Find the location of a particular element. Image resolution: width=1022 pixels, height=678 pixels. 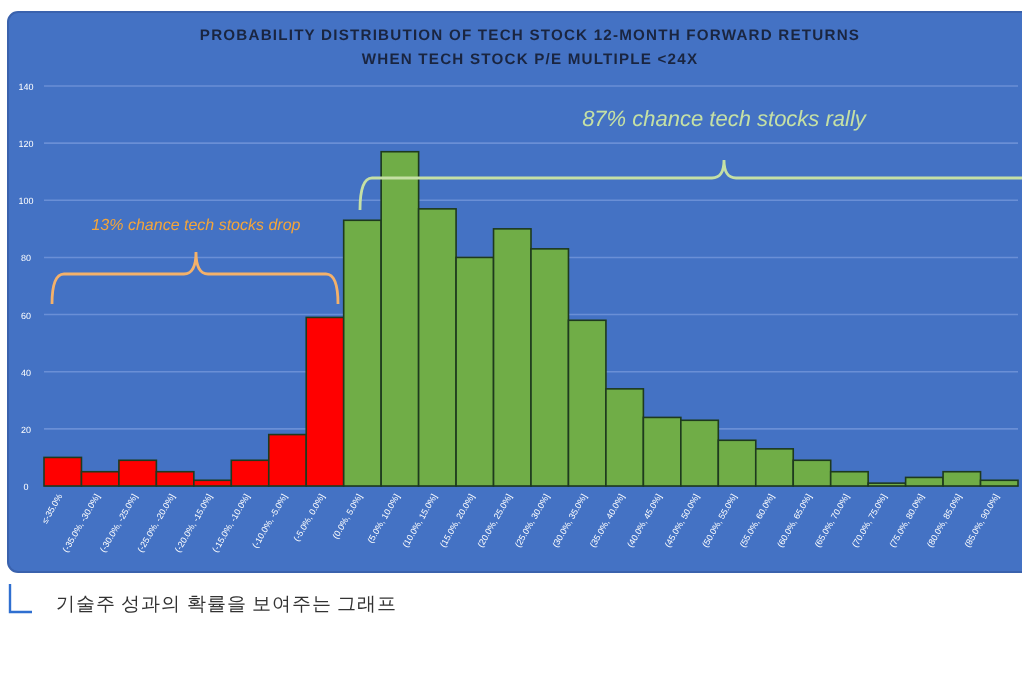

annotation: 87% chance tech stocks rally is located at coordinates (725, 120).